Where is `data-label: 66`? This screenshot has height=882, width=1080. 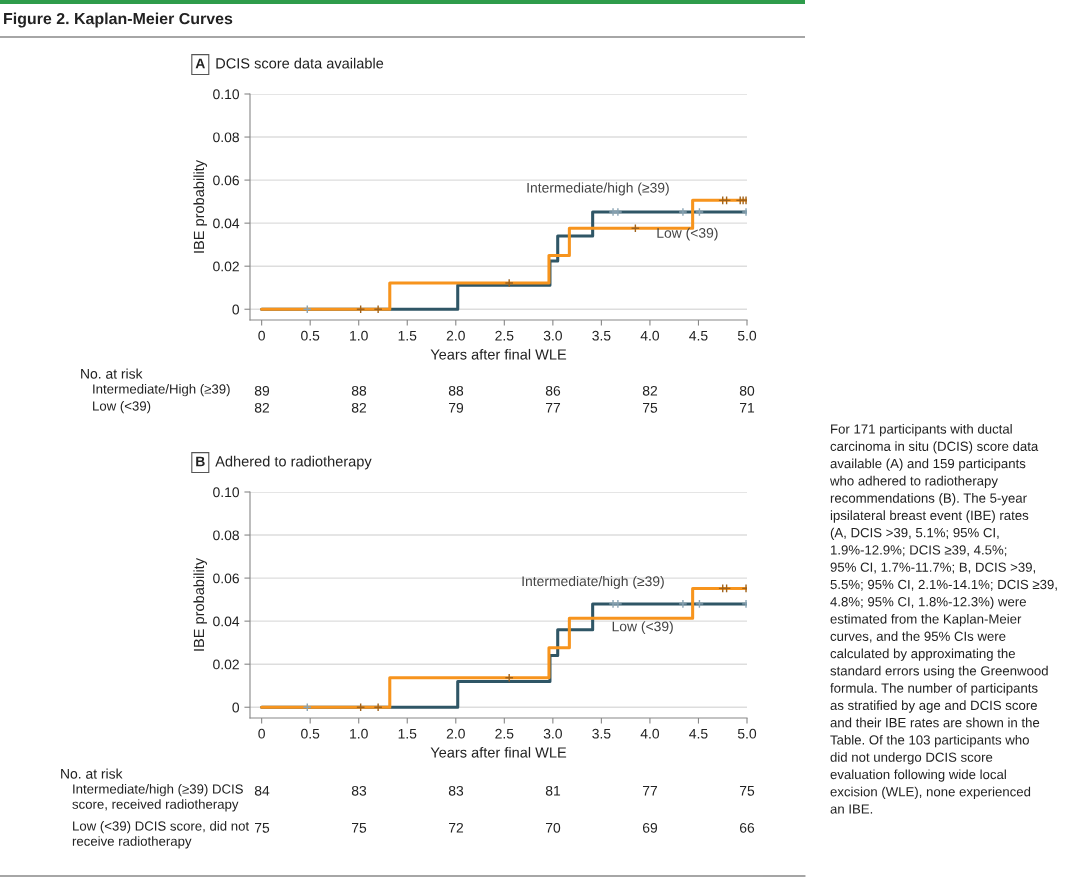 data-label: 66 is located at coordinates (747, 827).